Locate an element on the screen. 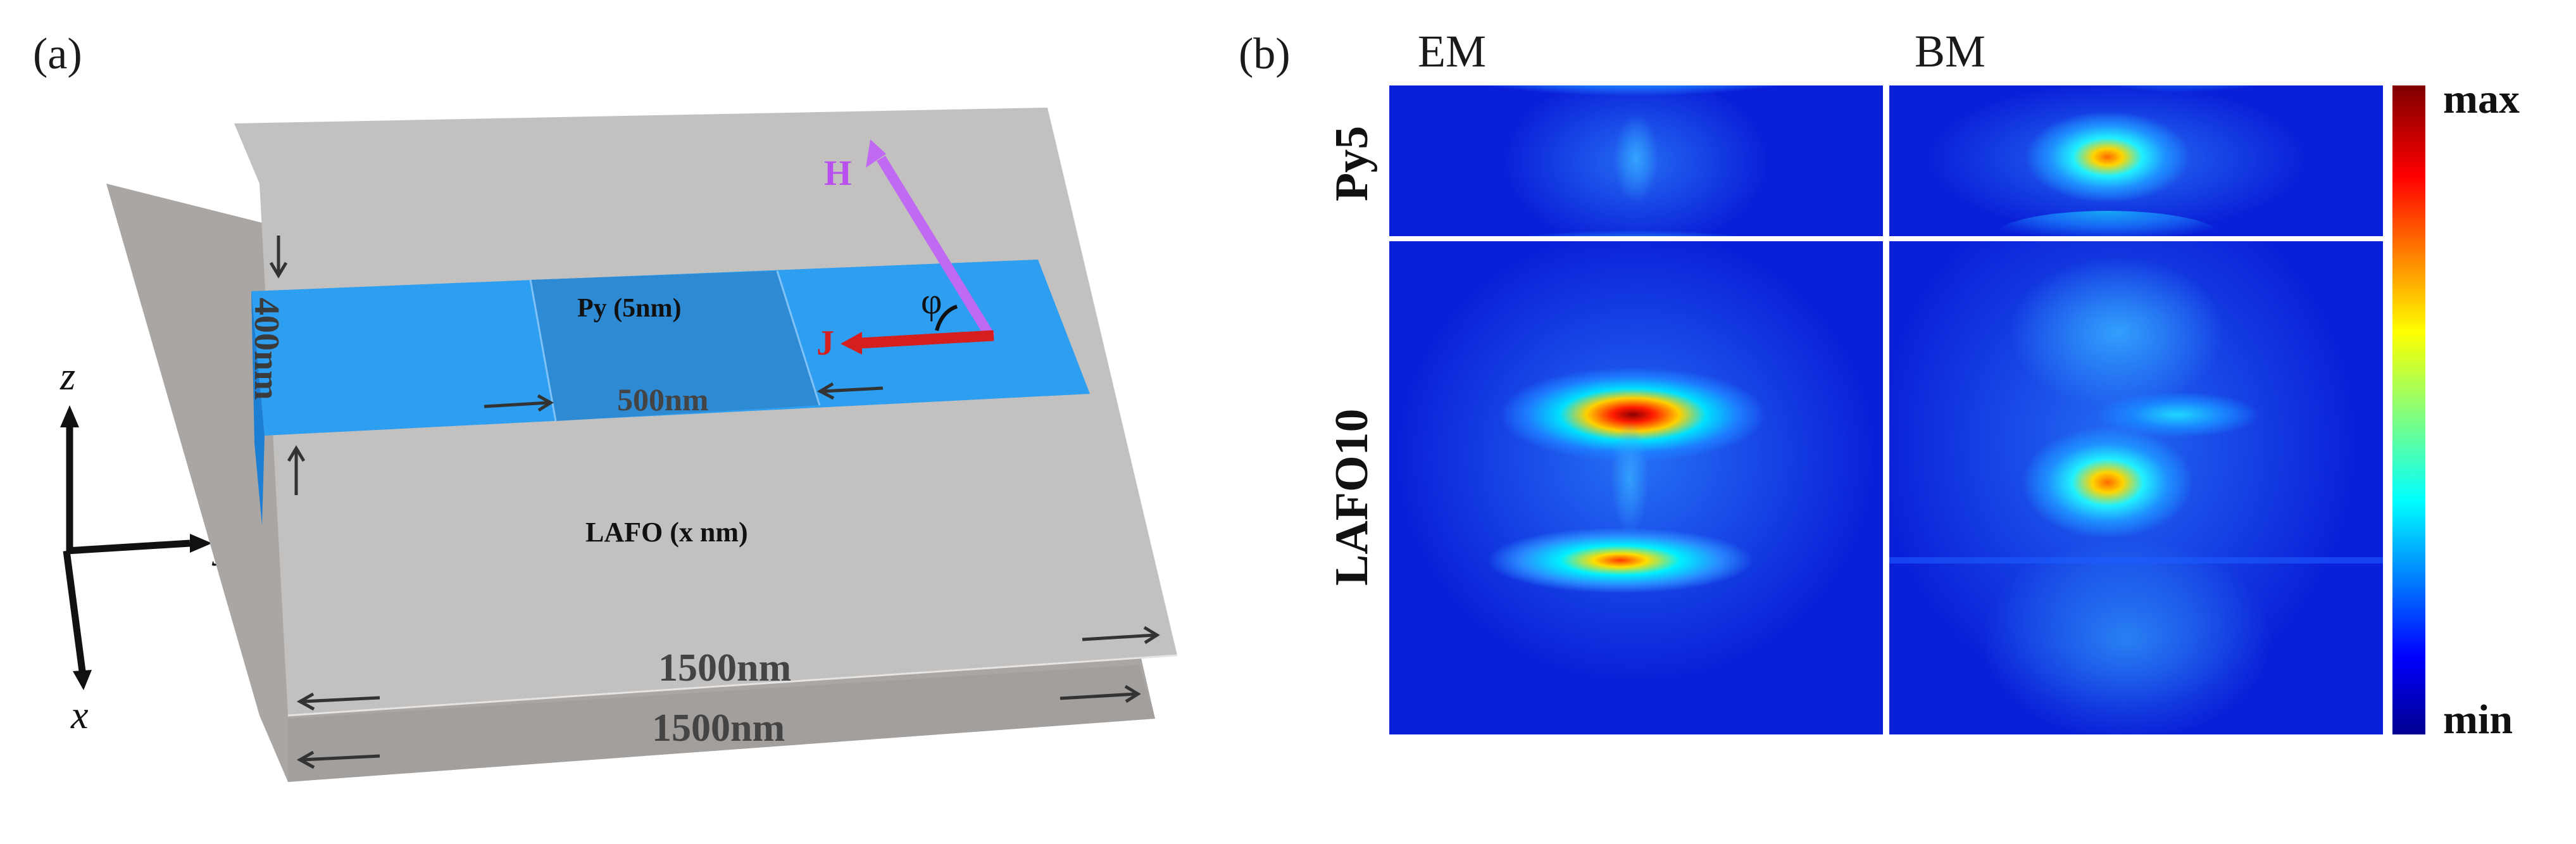 The image size is (2576, 844). strip-width-arrowhead-top is located at coordinates (278, 270).